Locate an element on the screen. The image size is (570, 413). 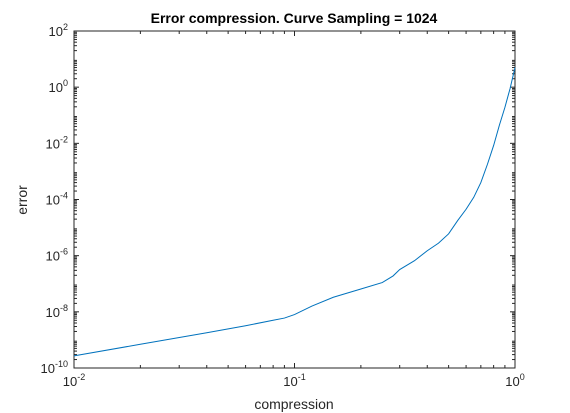
y-tick-label: 10⁰ is located at coordinates (58, 86).